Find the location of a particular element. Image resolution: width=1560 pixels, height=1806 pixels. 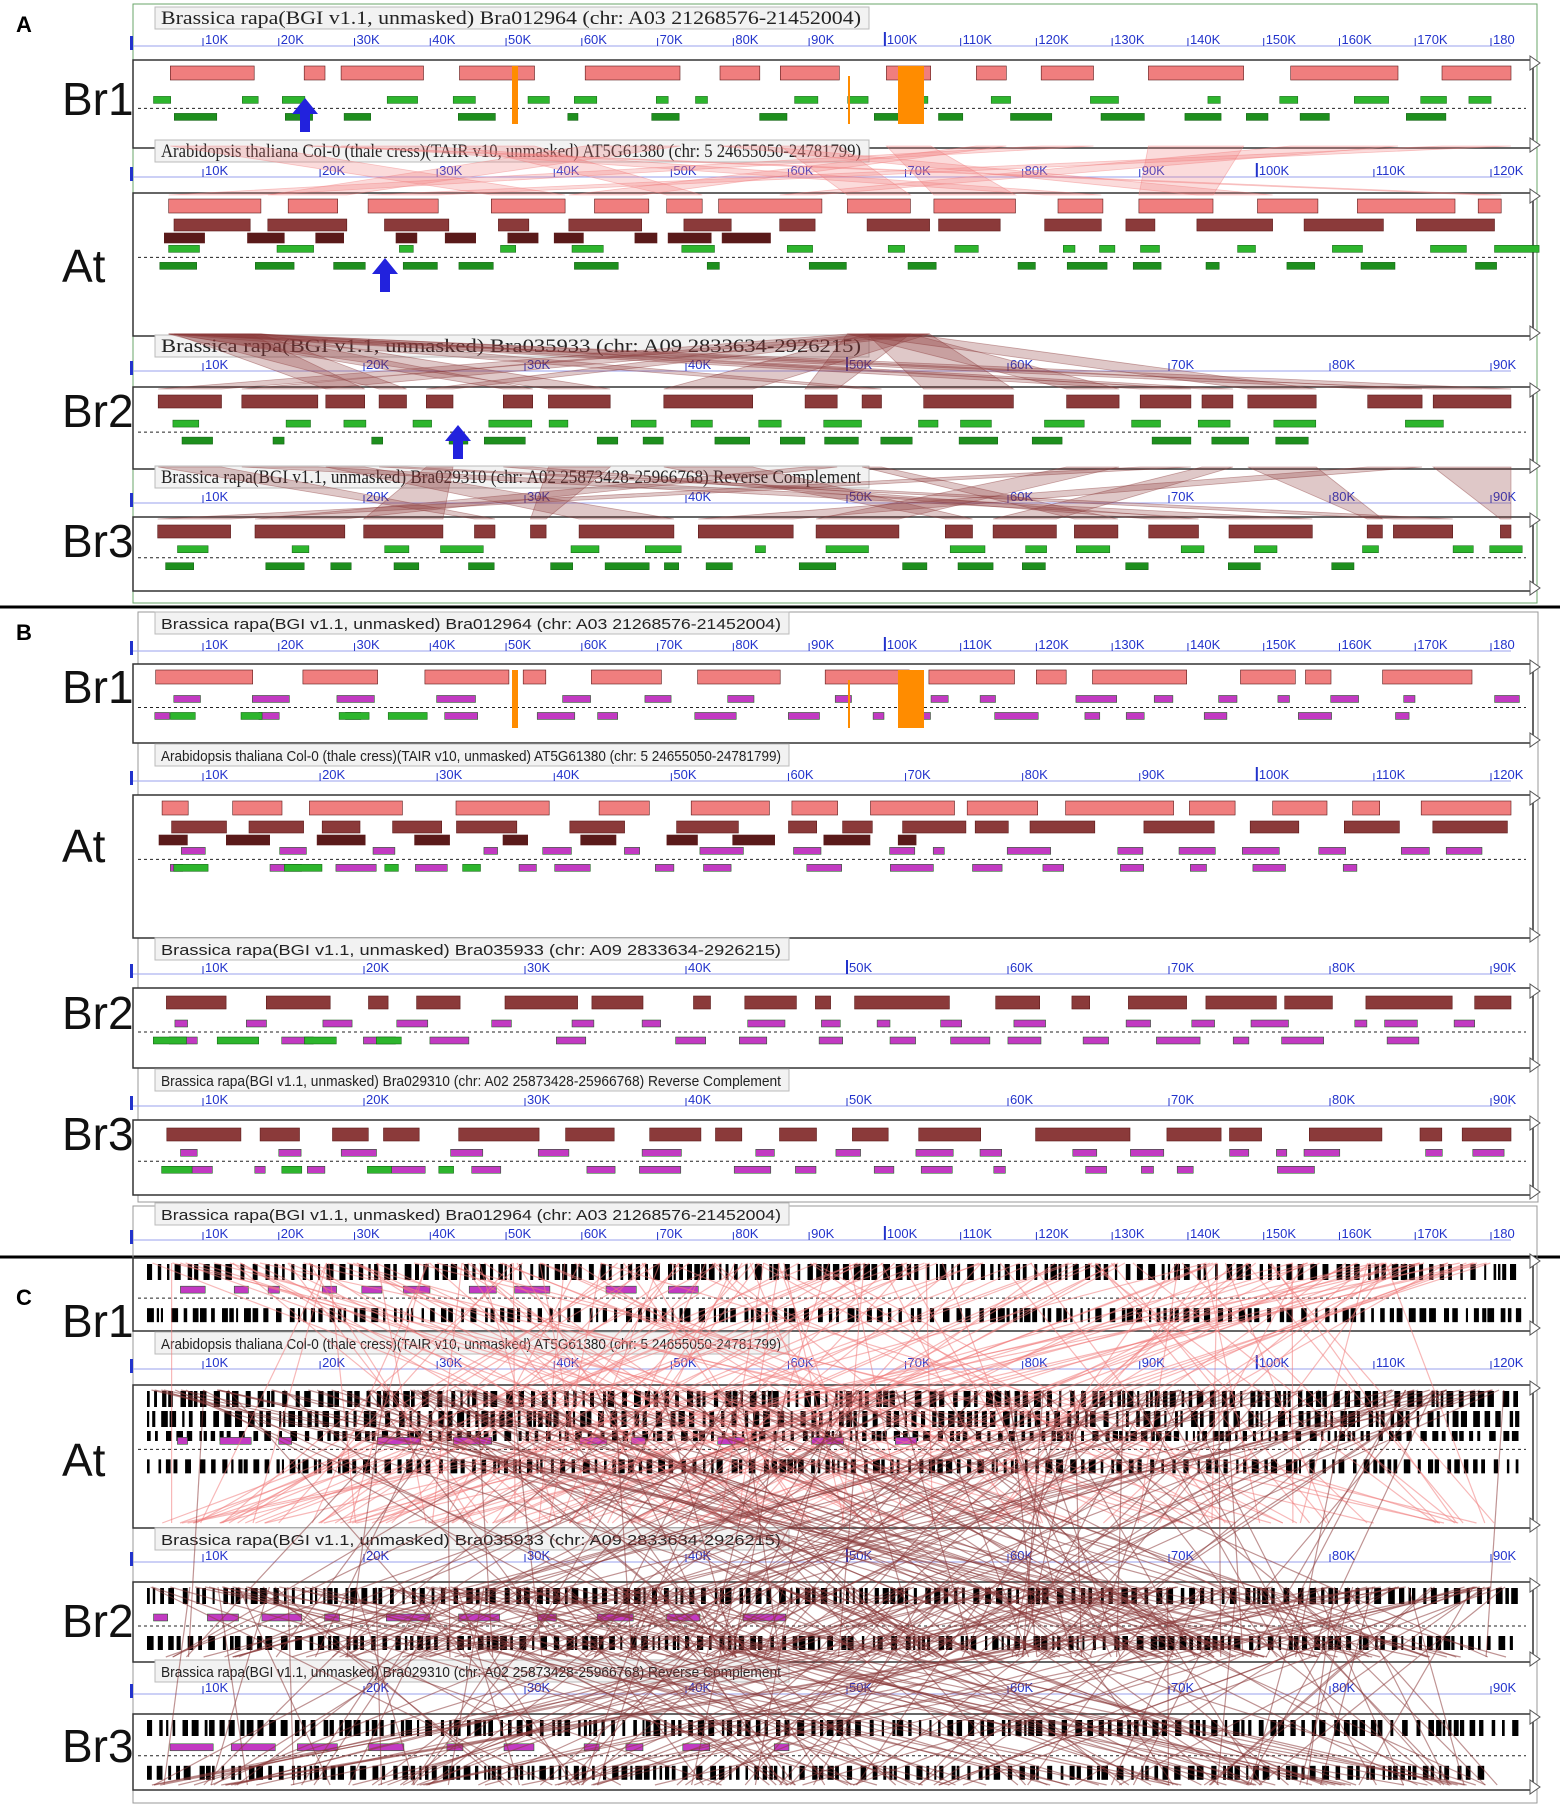

axis-tick-label: 90K is located at coordinates (1504, 364).